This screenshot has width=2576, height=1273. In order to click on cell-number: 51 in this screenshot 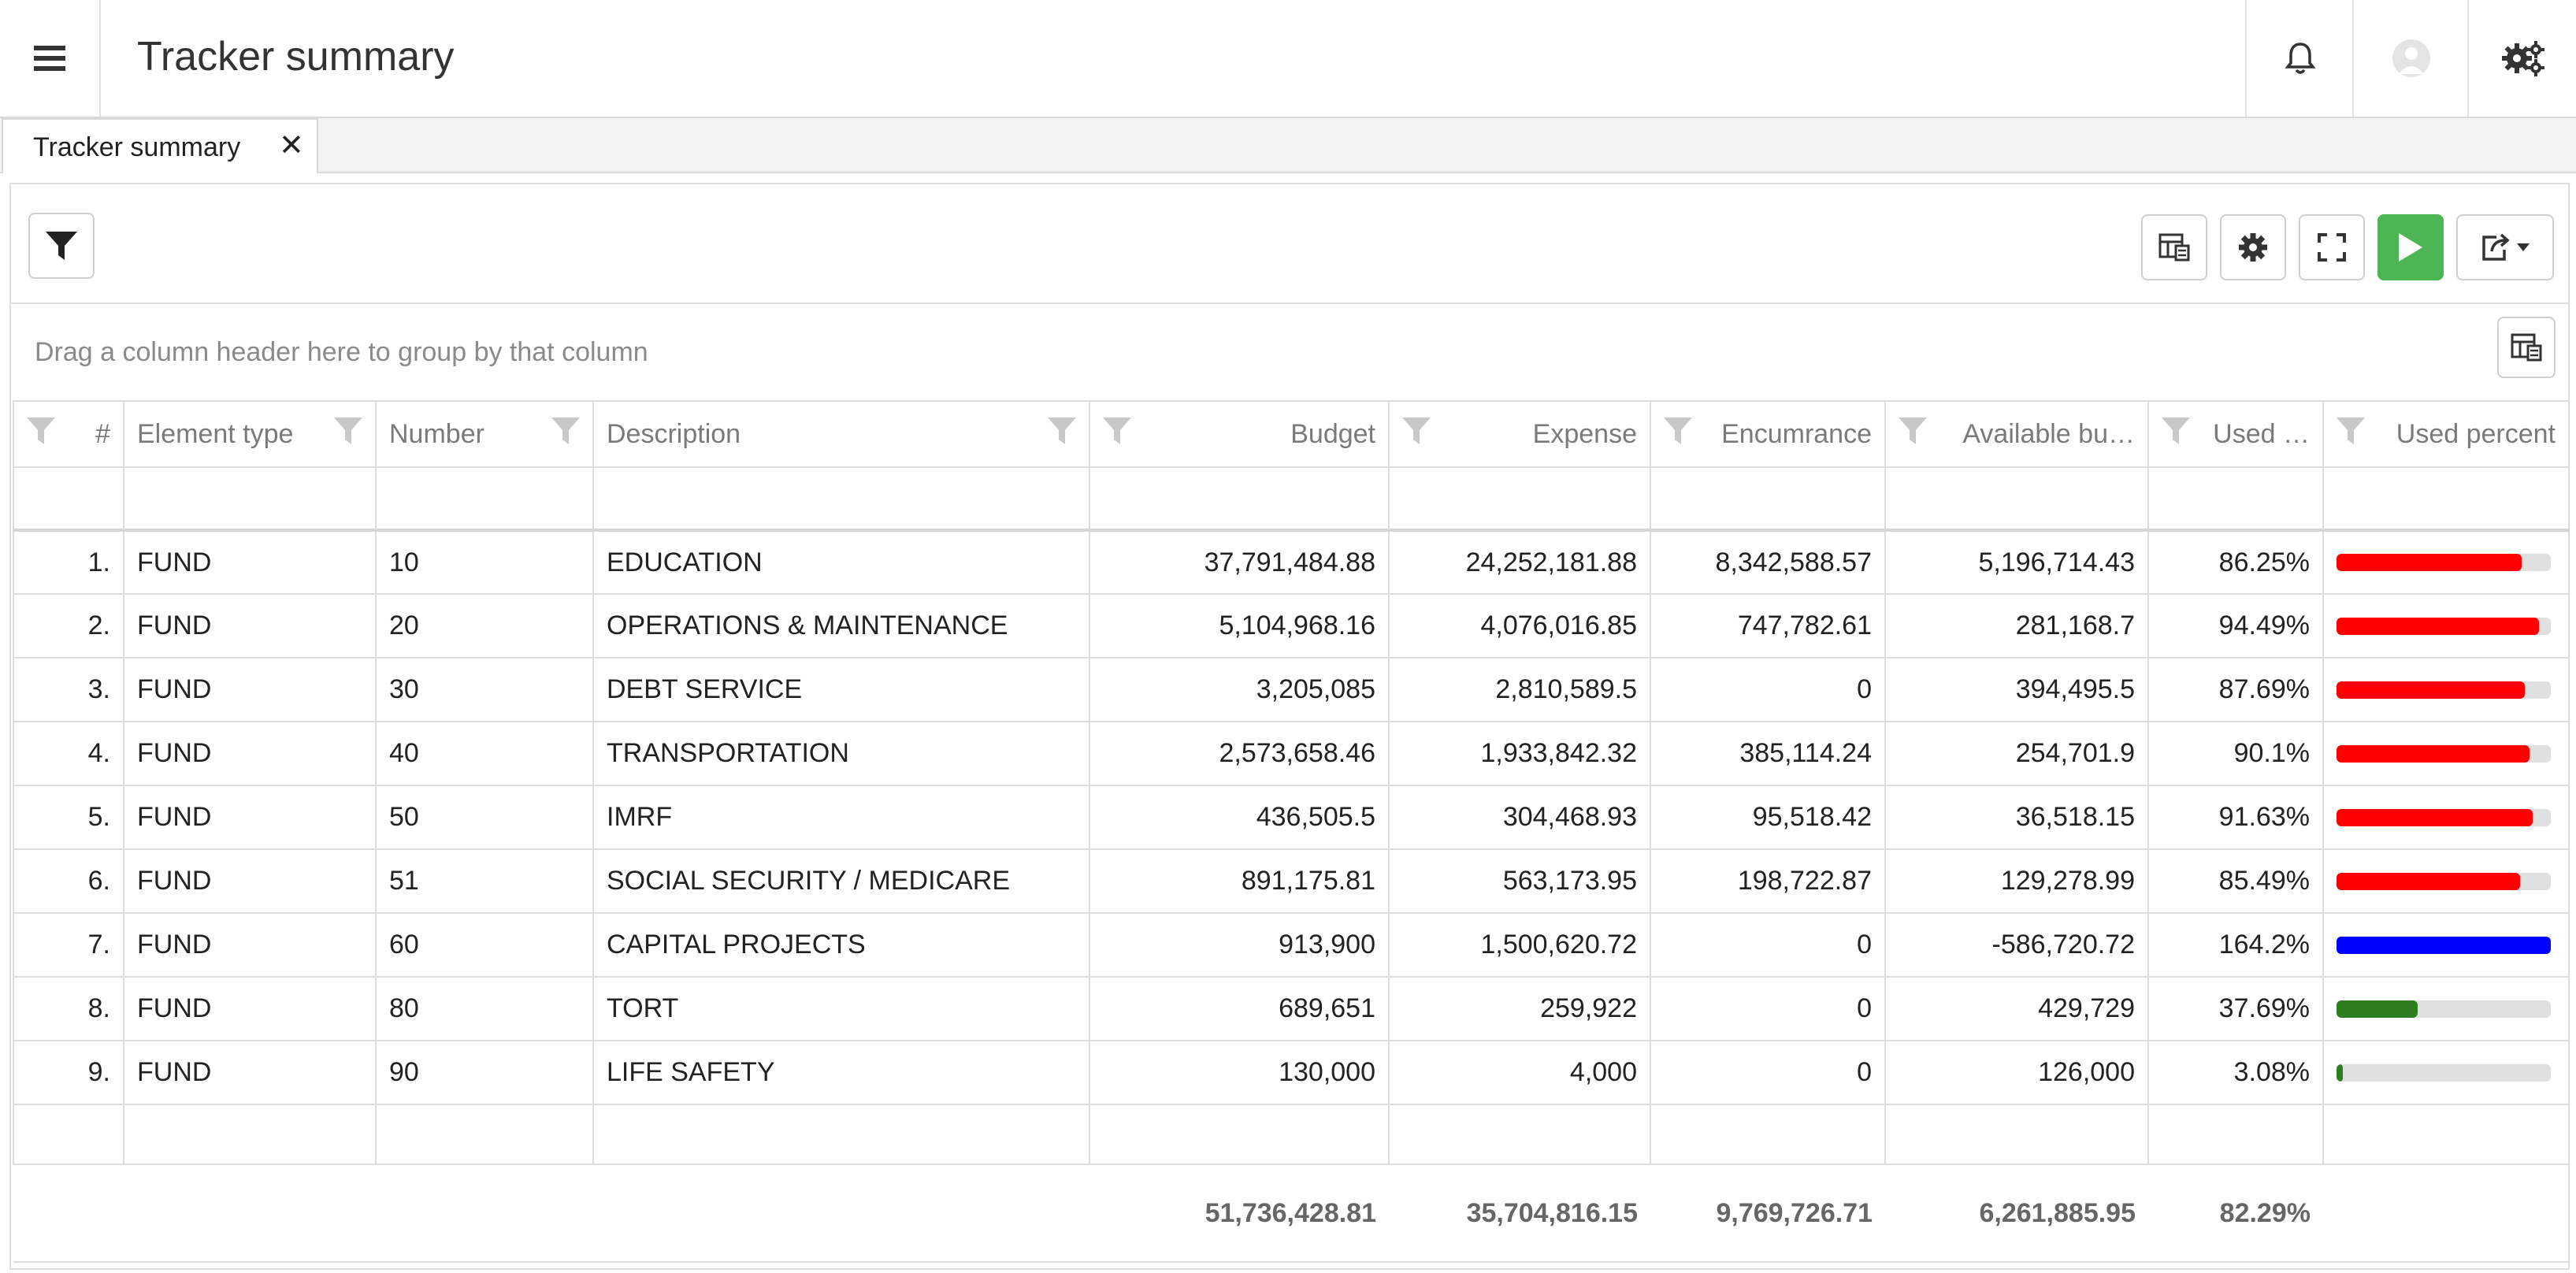, I will do `click(484, 881)`.